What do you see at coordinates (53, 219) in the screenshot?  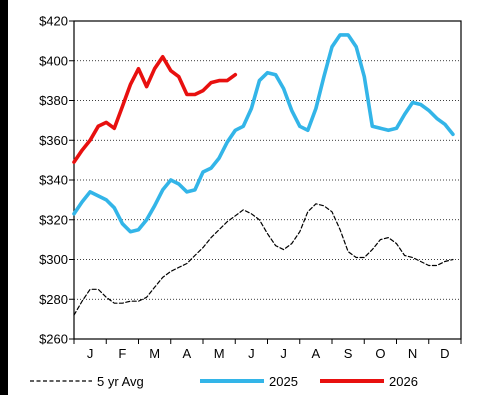 I see `y-tick-label: $320` at bounding box center [53, 219].